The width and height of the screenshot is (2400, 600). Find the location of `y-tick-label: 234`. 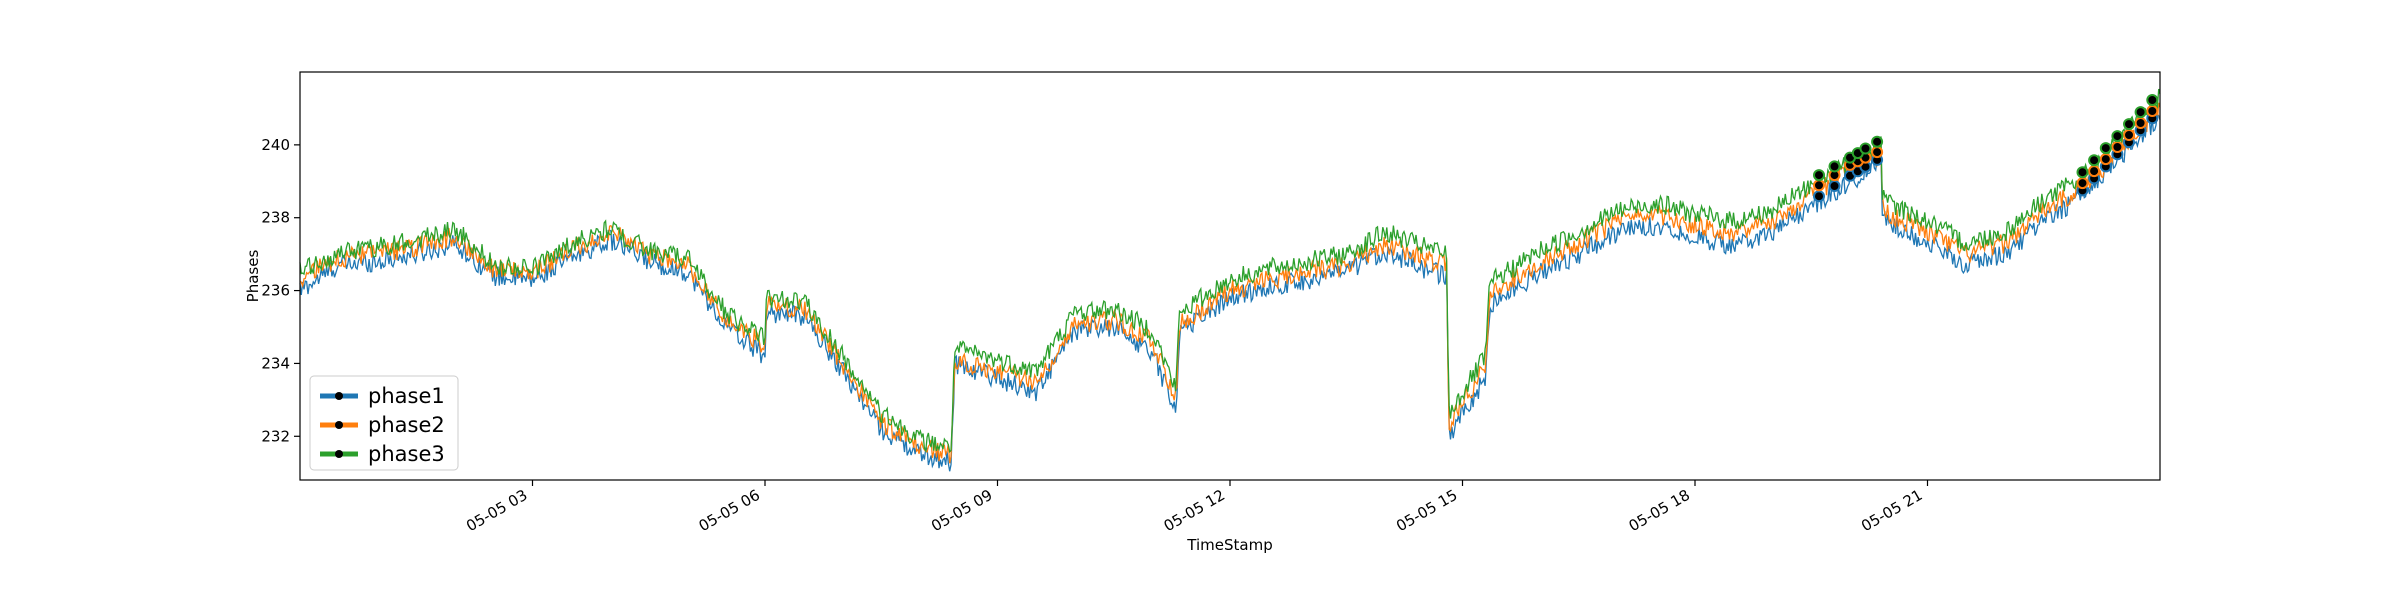

y-tick-label: 234 is located at coordinates (275, 363).